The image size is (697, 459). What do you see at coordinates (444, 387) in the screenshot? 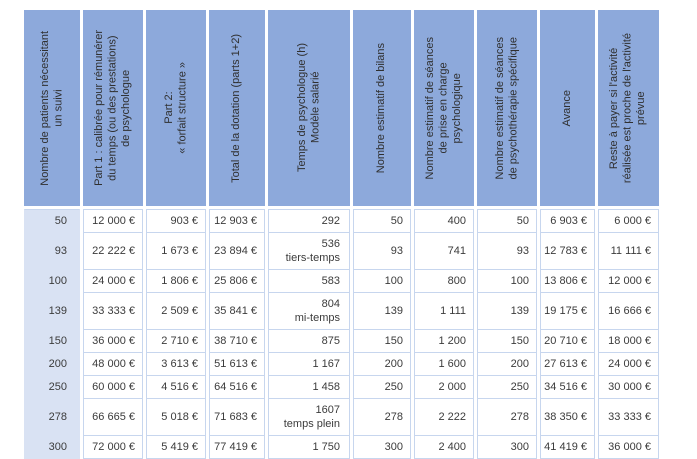
I see `cell-seances-pec: 2 000` at bounding box center [444, 387].